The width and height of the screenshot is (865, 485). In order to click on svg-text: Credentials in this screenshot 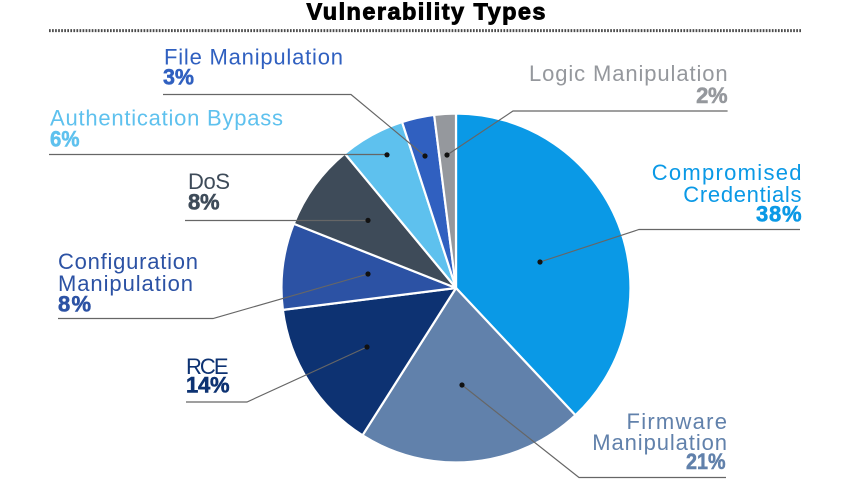, I will do `click(742, 194)`.